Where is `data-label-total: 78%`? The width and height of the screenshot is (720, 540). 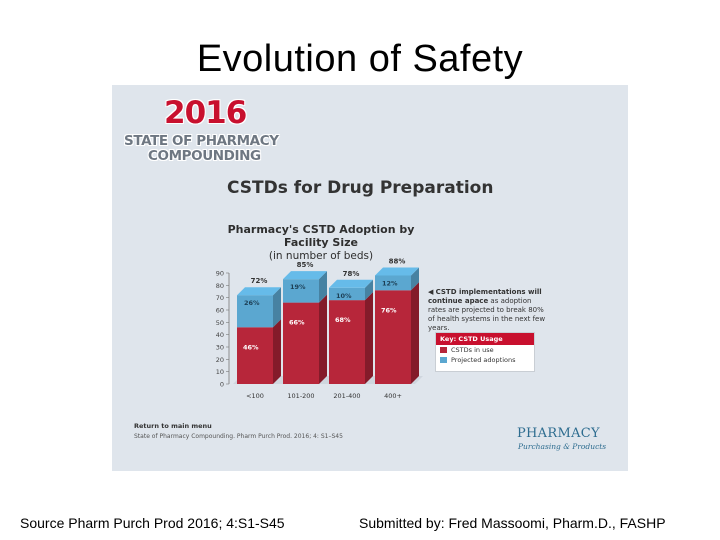
data-label-total: 78% is located at coordinates (351, 274).